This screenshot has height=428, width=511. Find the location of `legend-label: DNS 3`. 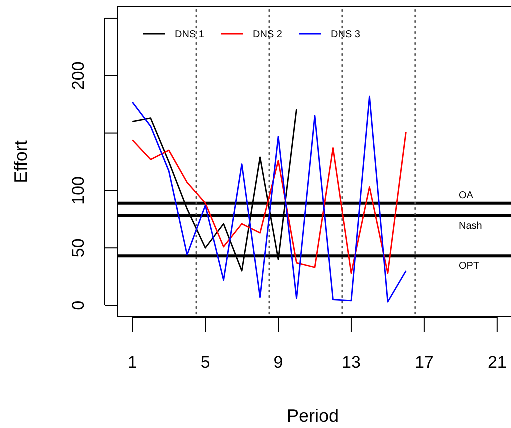

legend-label: DNS 3 is located at coordinates (346, 35).